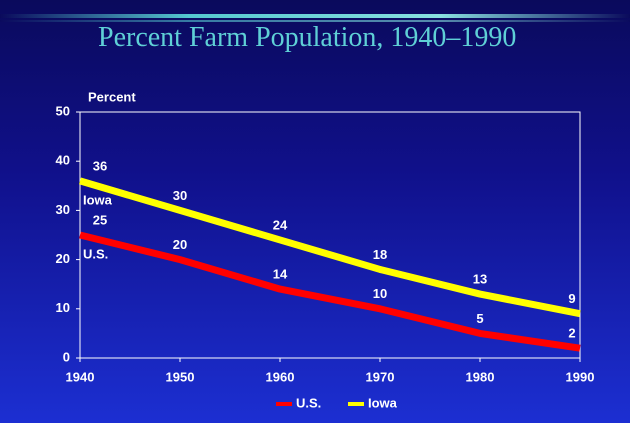  What do you see at coordinates (280, 274) in the screenshot?
I see `data-label: 14` at bounding box center [280, 274].